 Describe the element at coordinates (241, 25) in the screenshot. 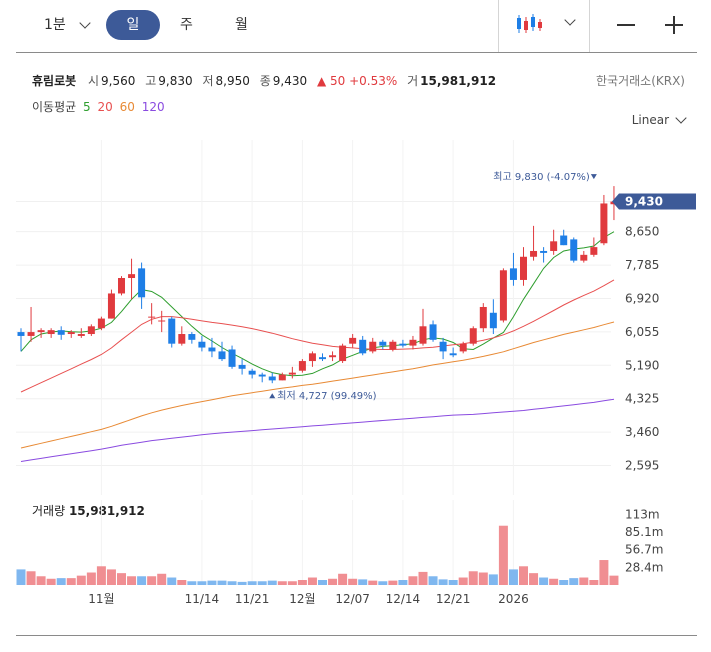

I see `interval-month: 월` at that location.